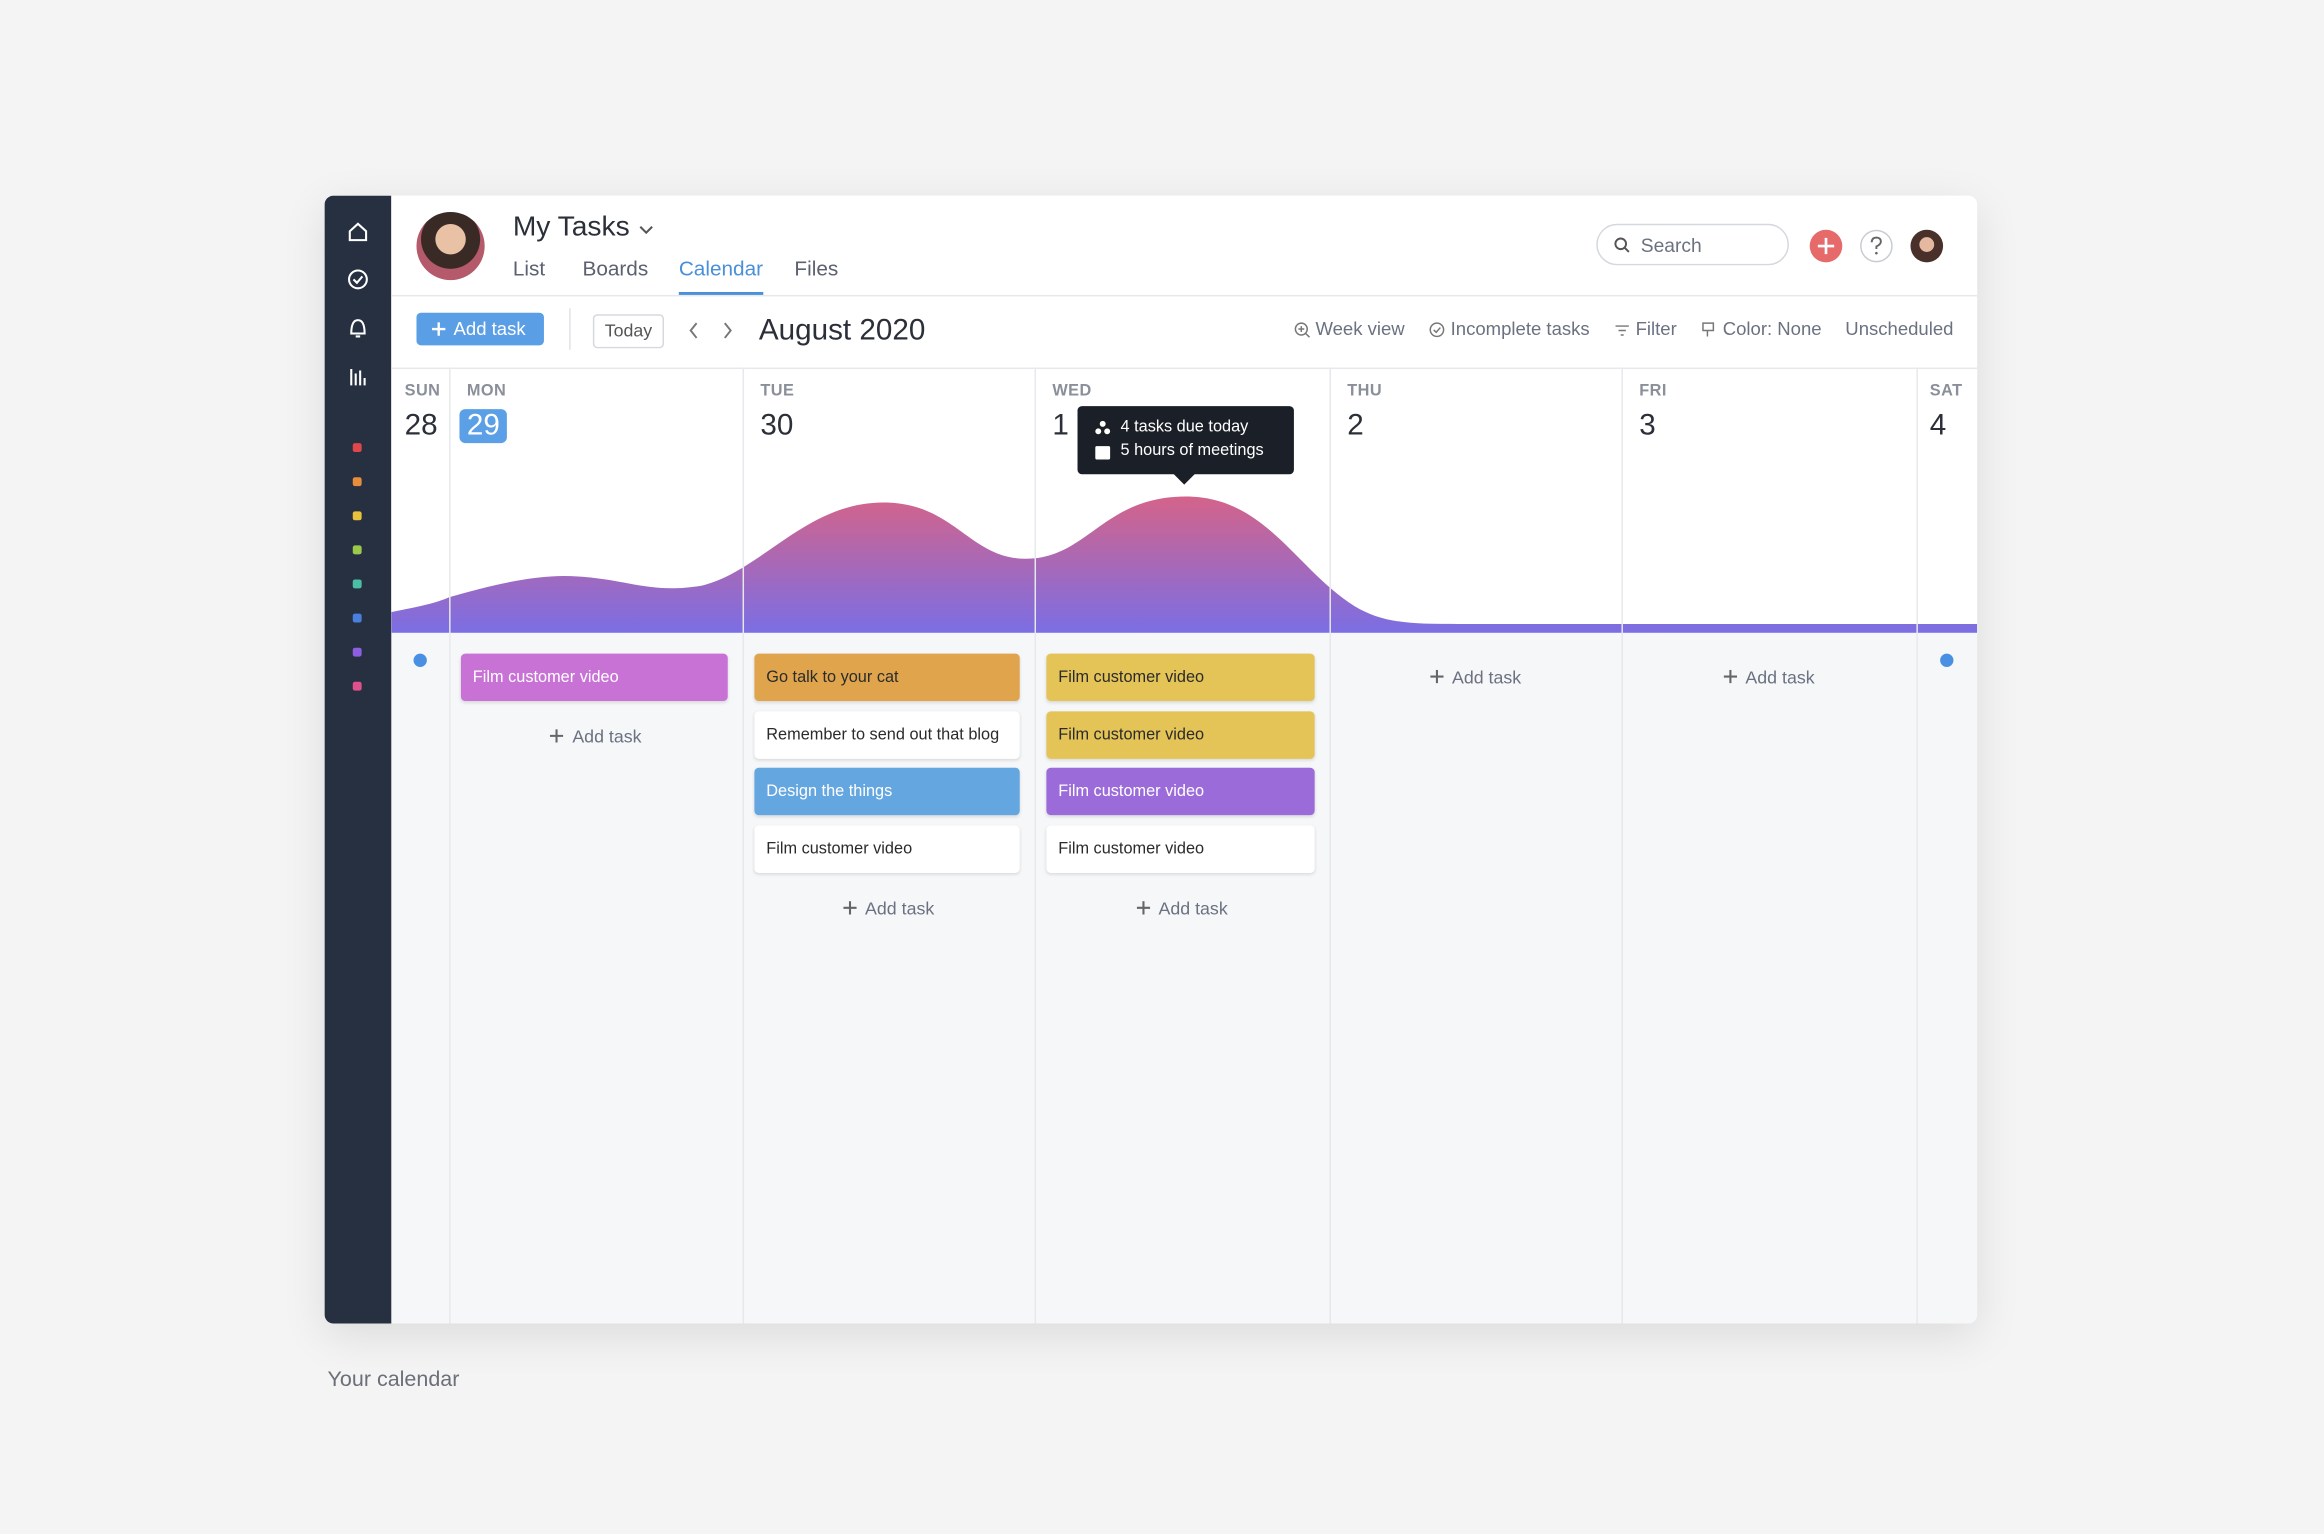  What do you see at coordinates (777, 425) in the screenshot?
I see `date-label: 30` at bounding box center [777, 425].